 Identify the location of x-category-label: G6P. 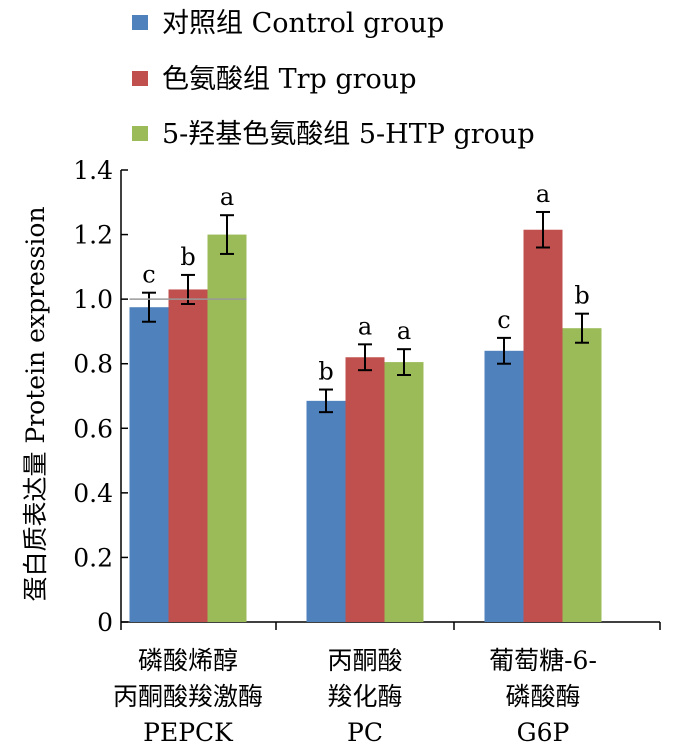
(543, 732).